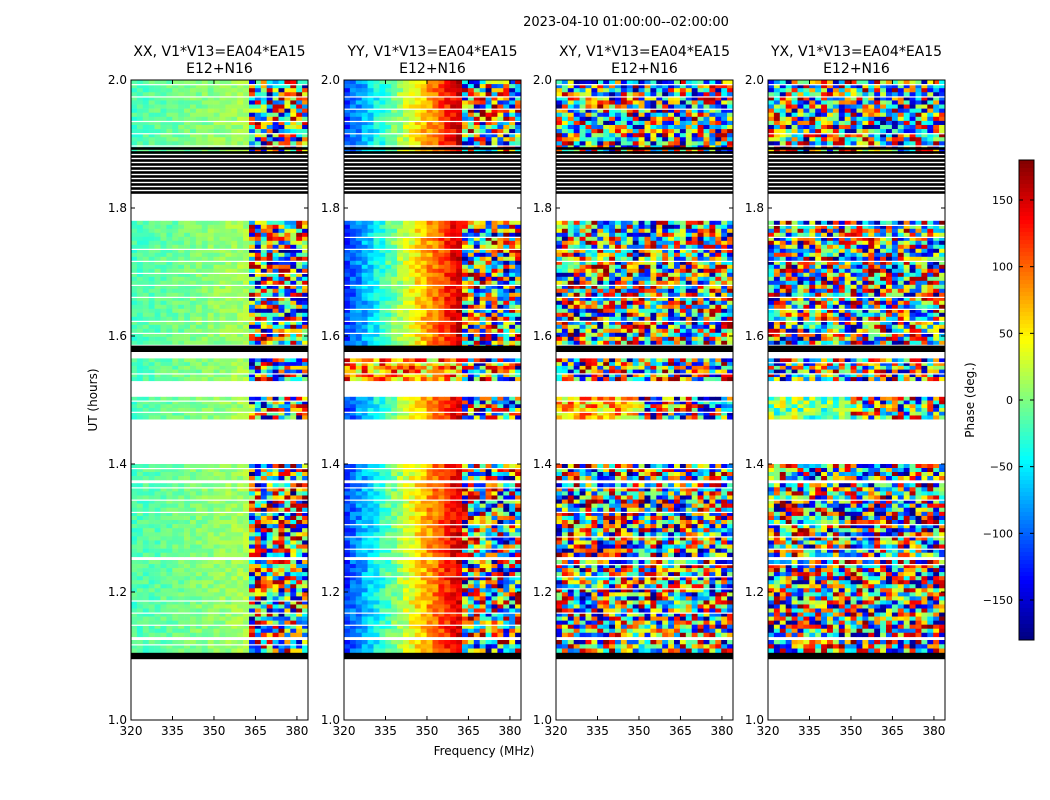 The width and height of the screenshot is (1050, 800). What do you see at coordinates (1009, 400) in the screenshot?
I see `colorbar-tick-label: 0` at bounding box center [1009, 400].